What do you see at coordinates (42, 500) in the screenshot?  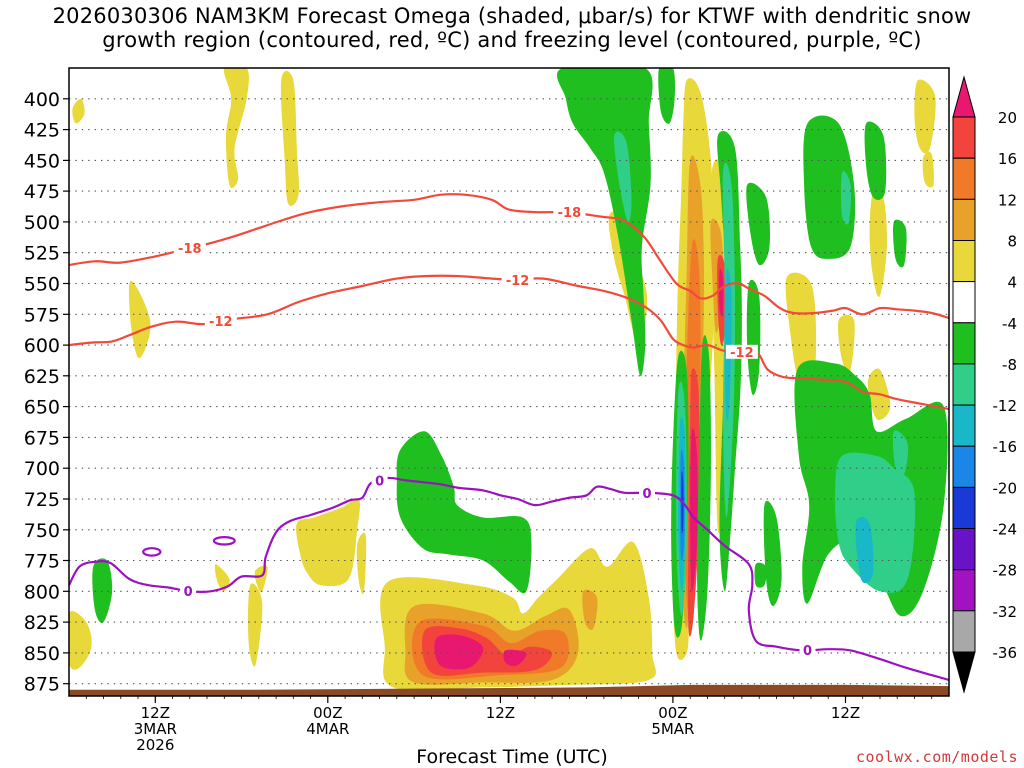 I see `y-tick-label: 725` at bounding box center [42, 500].